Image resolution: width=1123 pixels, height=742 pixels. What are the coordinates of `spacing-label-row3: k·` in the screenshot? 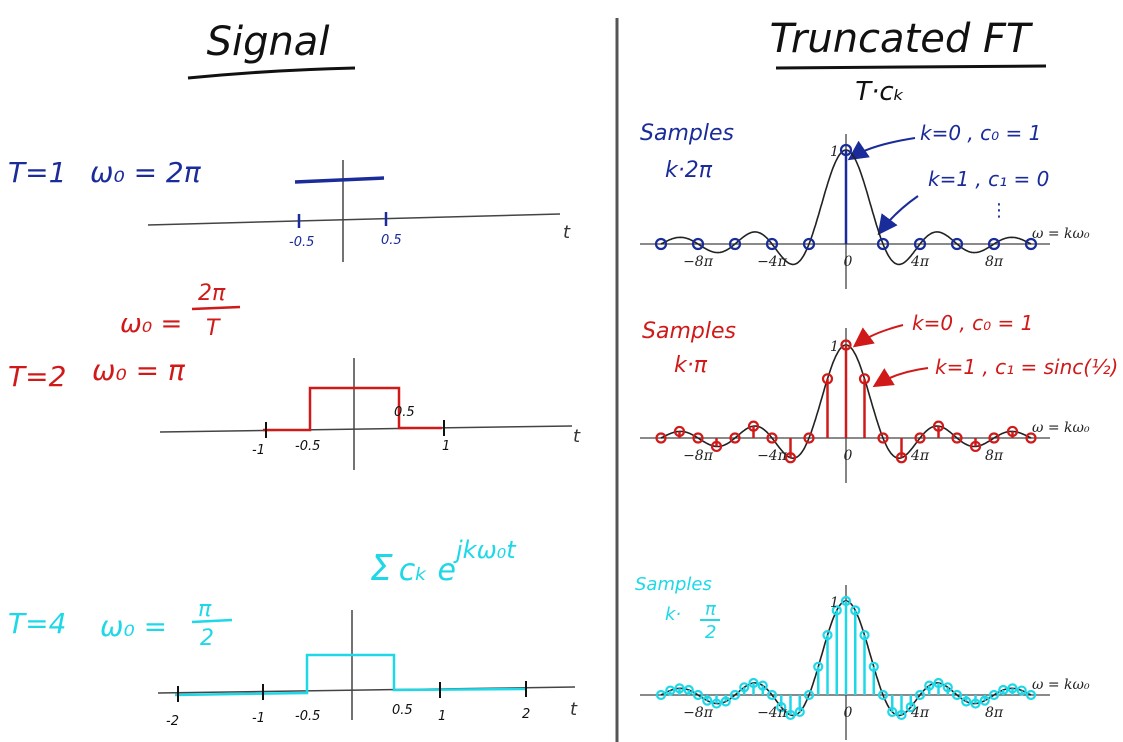 It's located at (673, 614).